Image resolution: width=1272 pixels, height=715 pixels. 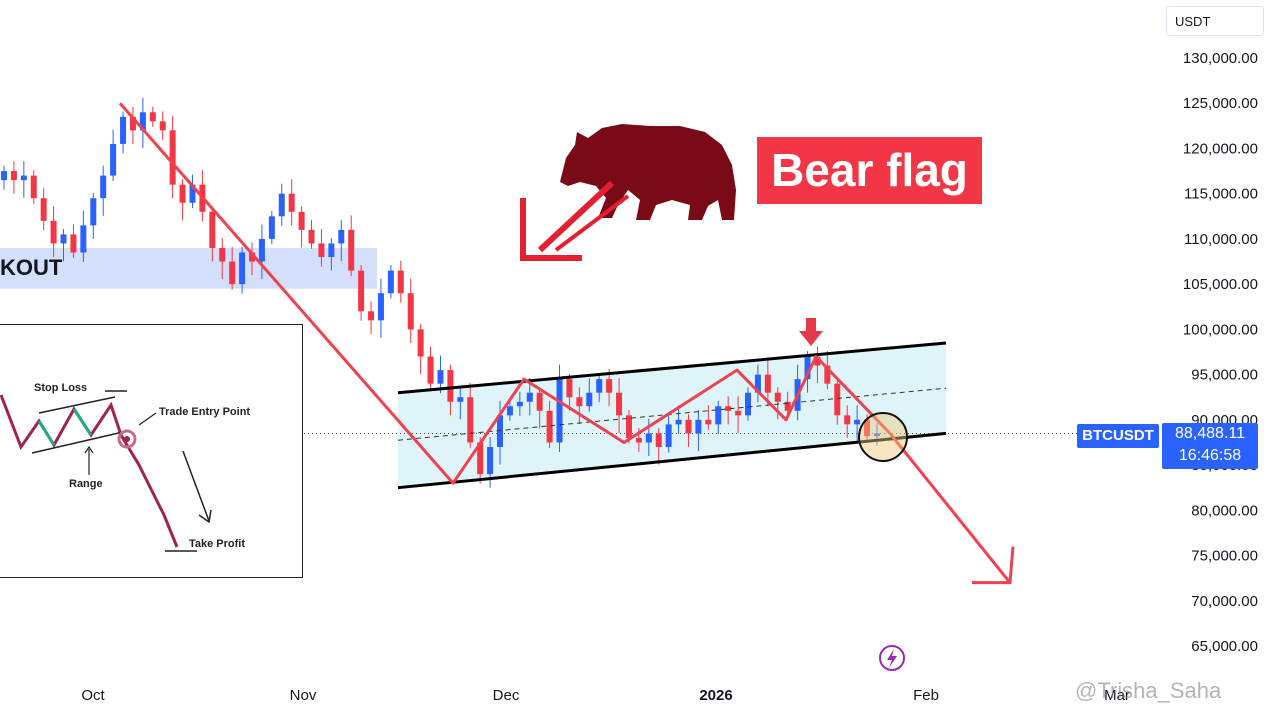 What do you see at coordinates (715, 695) in the screenshot?
I see `time-tick-label: 2026` at bounding box center [715, 695].